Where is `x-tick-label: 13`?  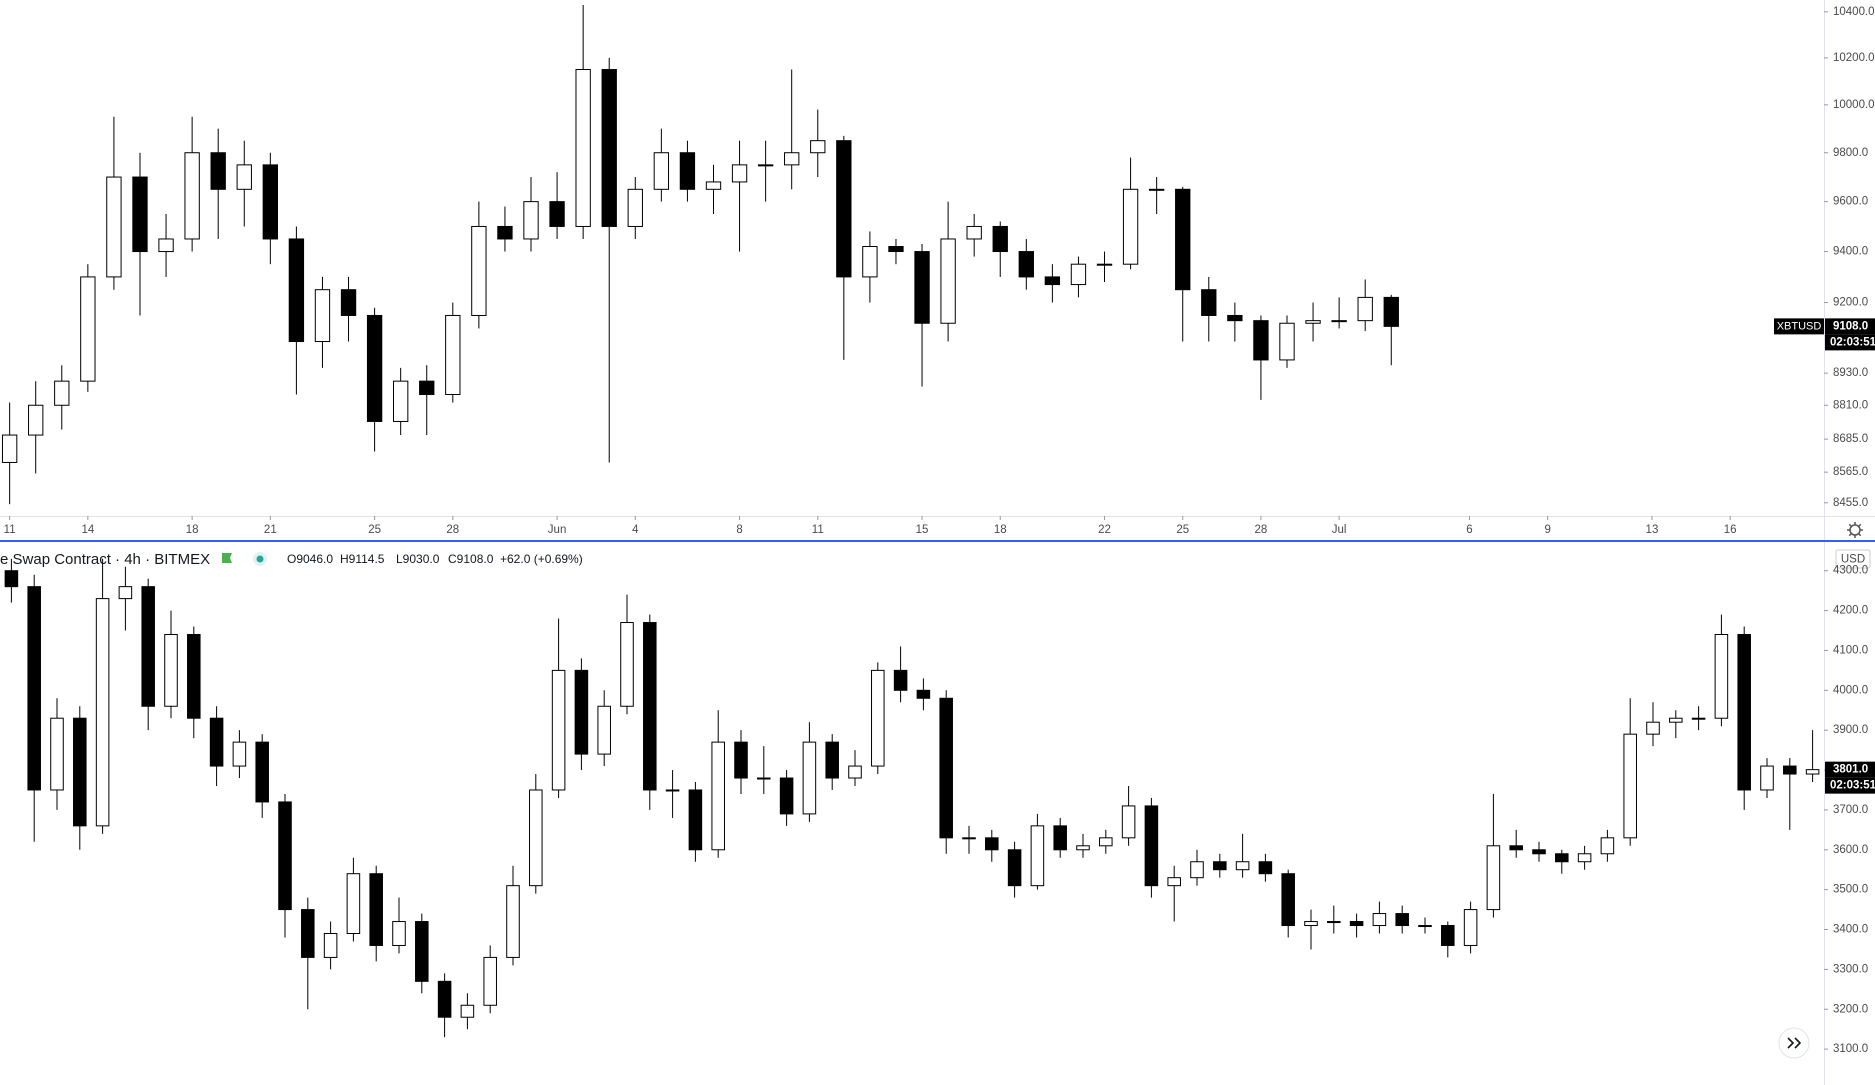 x-tick-label: 13 is located at coordinates (1652, 530).